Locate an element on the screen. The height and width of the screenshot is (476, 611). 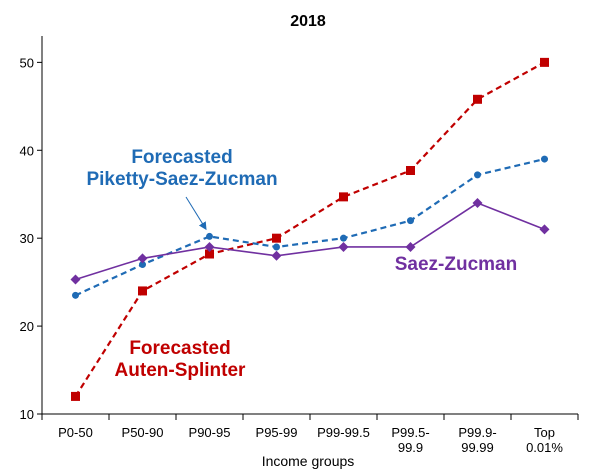
x-tick-label-line: Top is located at coordinates (544, 432).